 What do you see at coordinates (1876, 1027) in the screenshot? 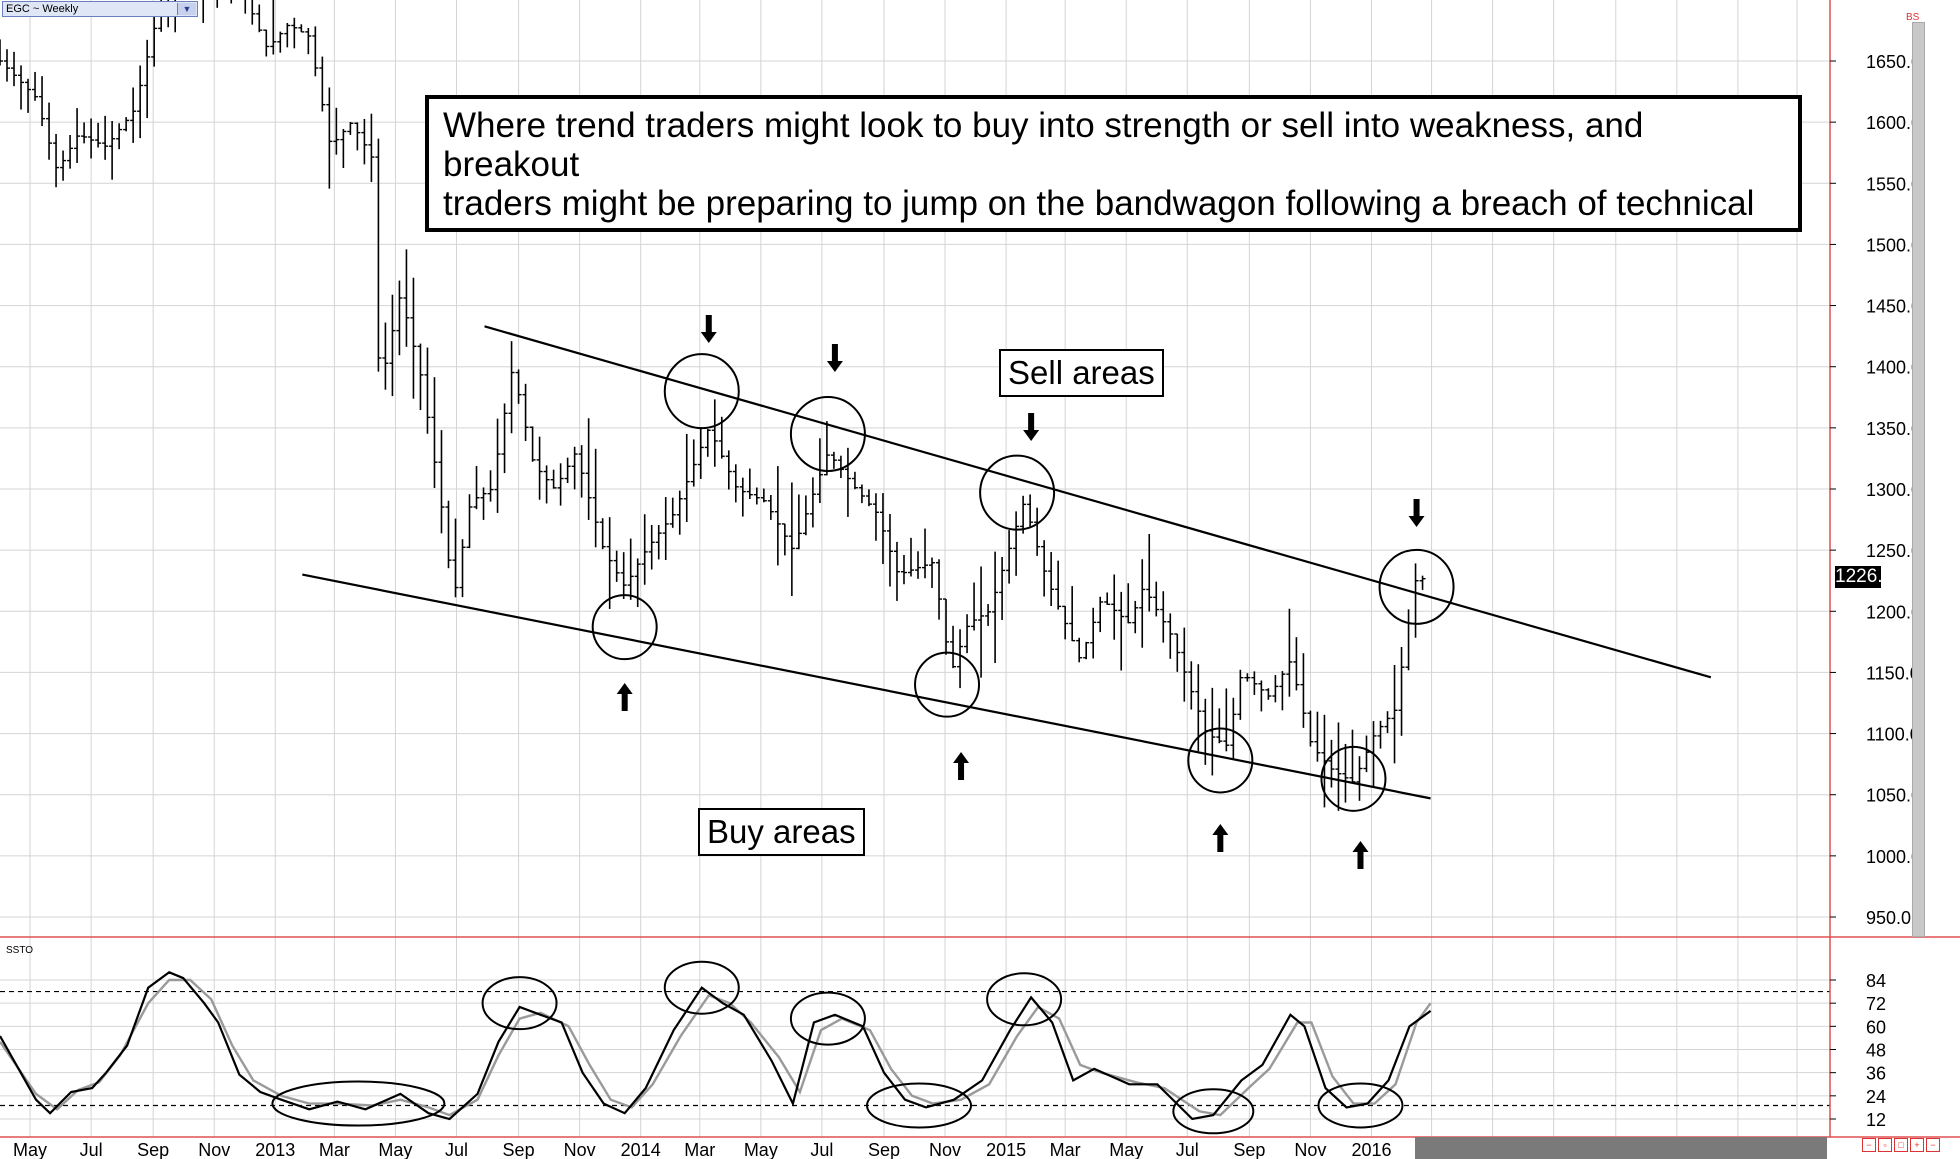
I see `ssto-tick-label: 60` at bounding box center [1876, 1027].